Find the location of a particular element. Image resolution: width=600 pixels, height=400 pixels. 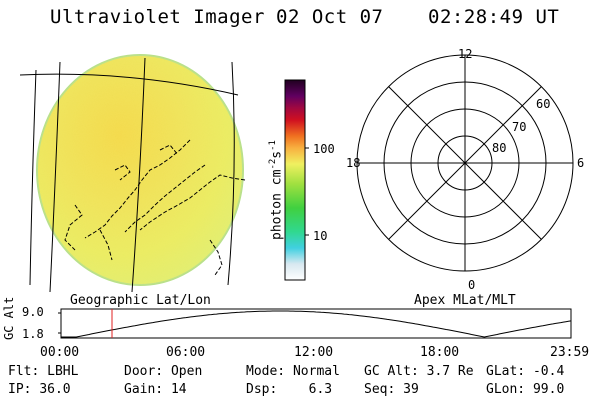

altitude-ylabel: GC Alt is located at coordinates (9, 318).